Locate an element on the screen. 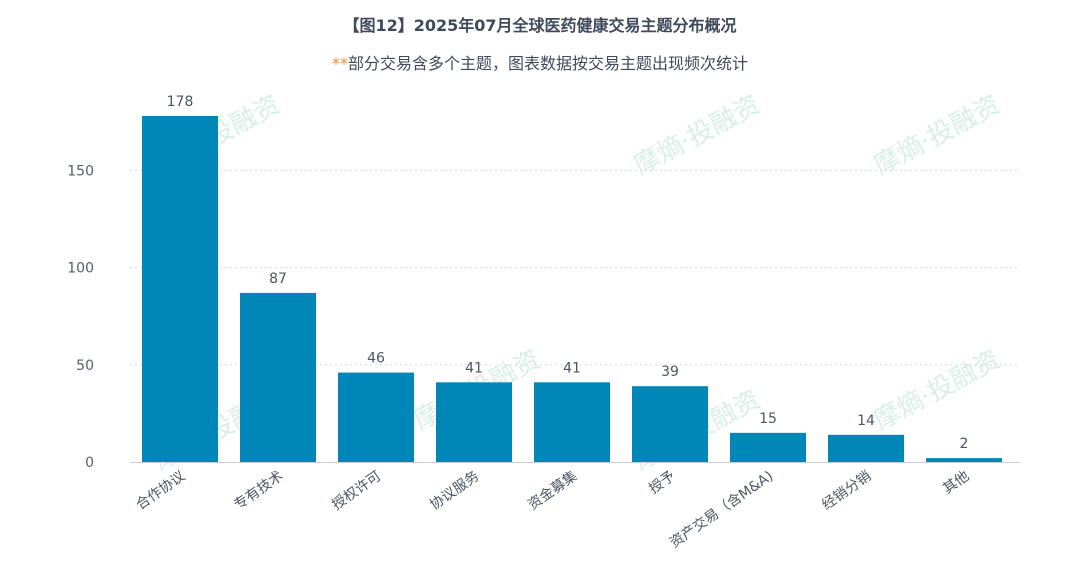 The width and height of the screenshot is (1080, 583). data-label: 14 is located at coordinates (866, 421).